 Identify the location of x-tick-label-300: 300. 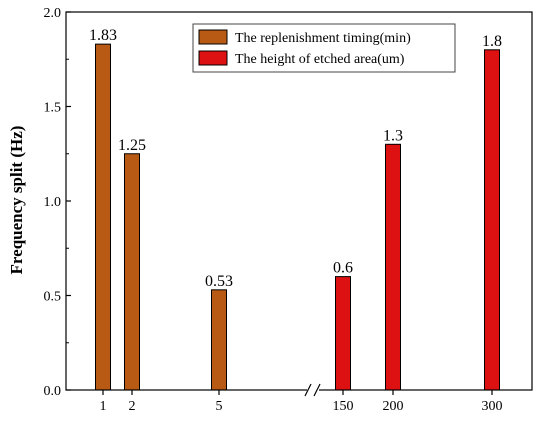
(492, 406).